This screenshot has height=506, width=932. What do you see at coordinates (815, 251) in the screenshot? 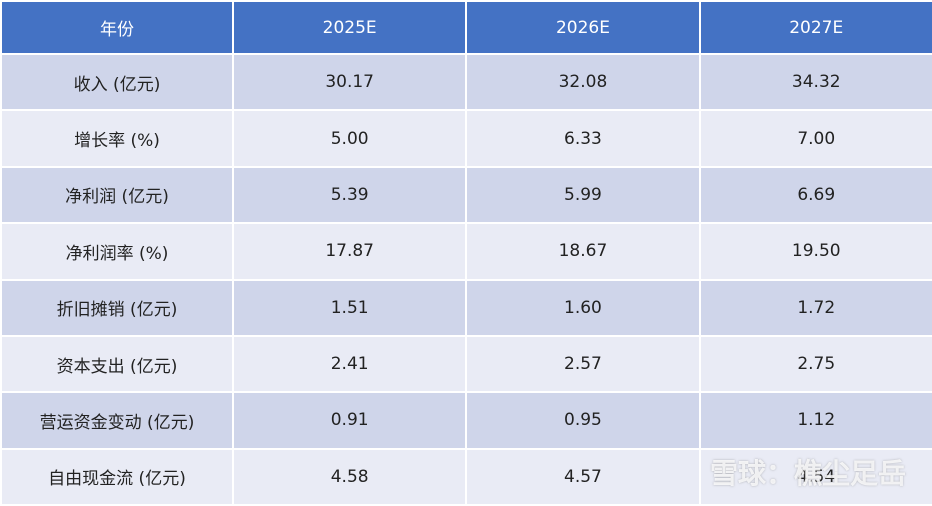
I see `cell: 19.50` at bounding box center [815, 251].